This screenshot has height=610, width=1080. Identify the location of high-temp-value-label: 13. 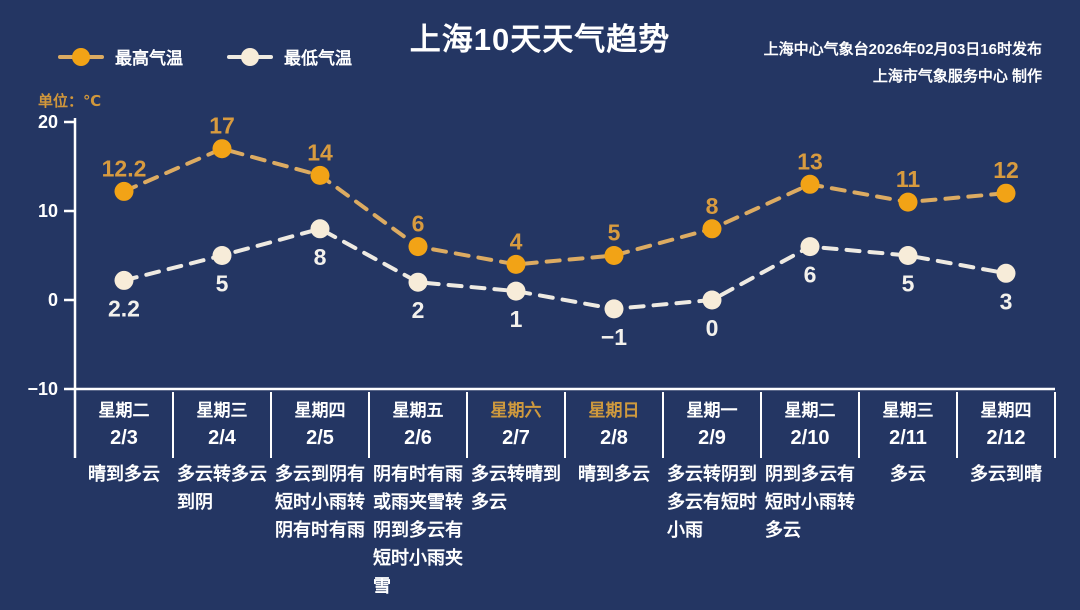
(810, 161).